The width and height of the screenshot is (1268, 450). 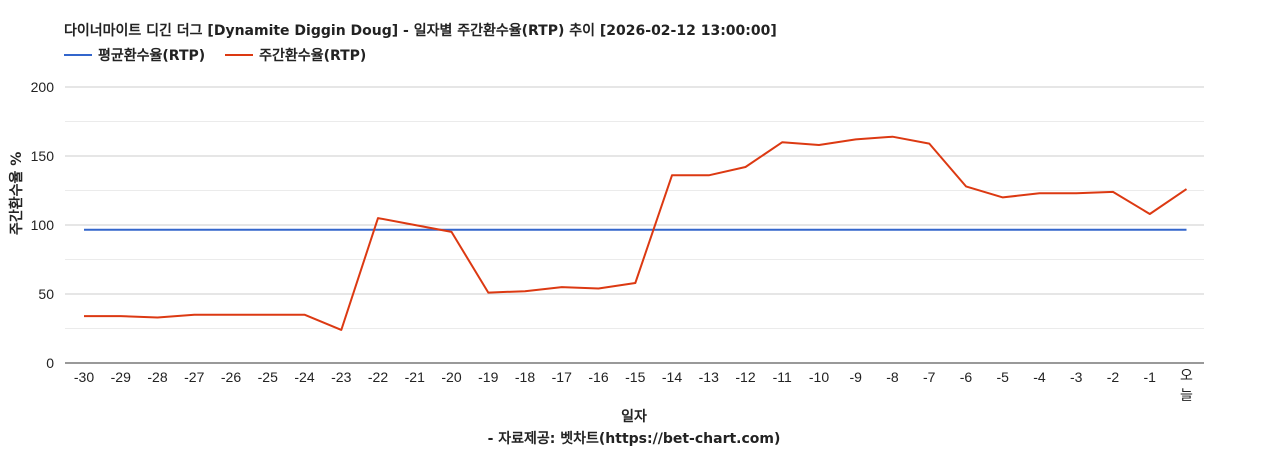 I want to click on x-tick-label: -2, so click(x=1113, y=377).